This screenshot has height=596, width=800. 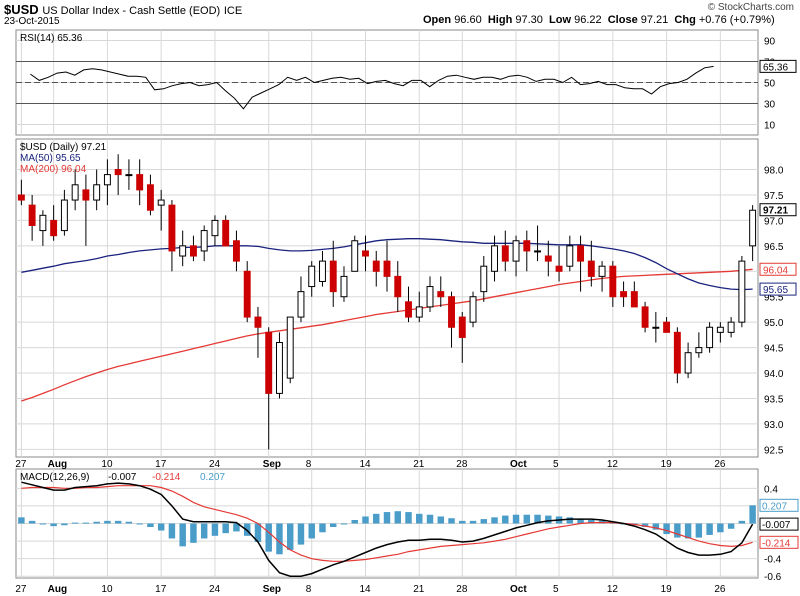 I want to click on macd-last-value-box, so click(x=779, y=524).